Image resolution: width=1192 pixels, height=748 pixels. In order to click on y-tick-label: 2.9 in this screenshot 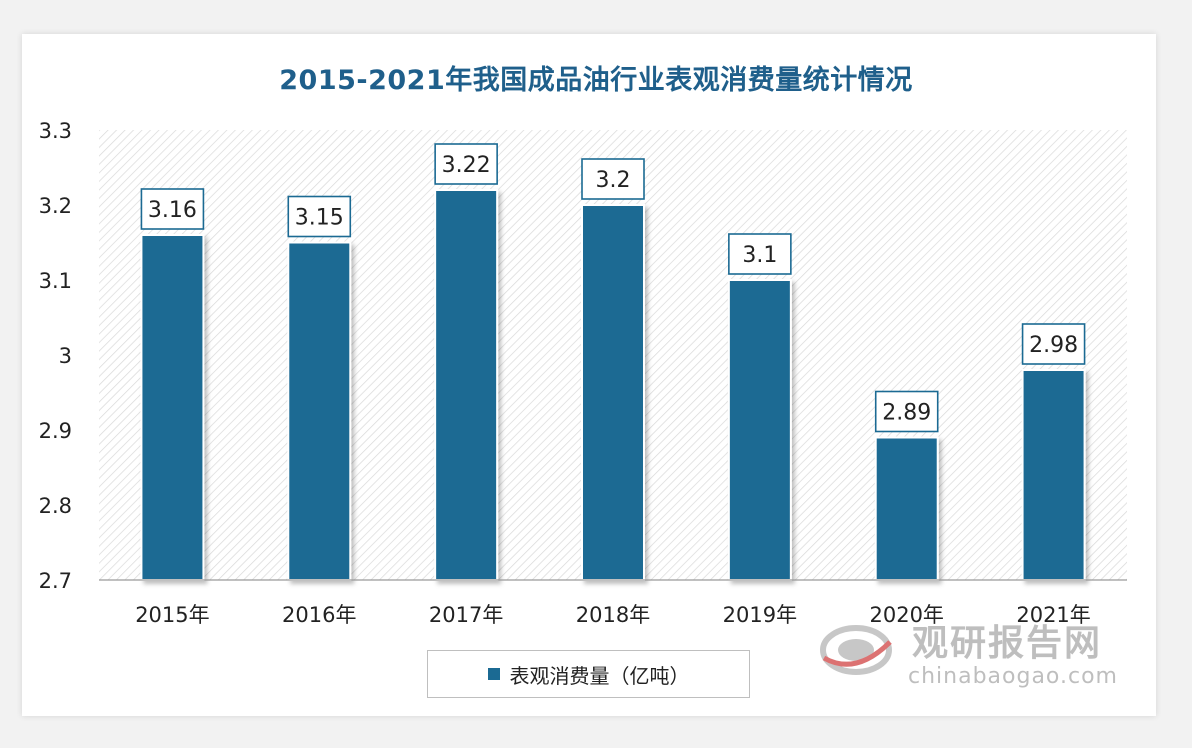, I will do `click(55, 431)`.